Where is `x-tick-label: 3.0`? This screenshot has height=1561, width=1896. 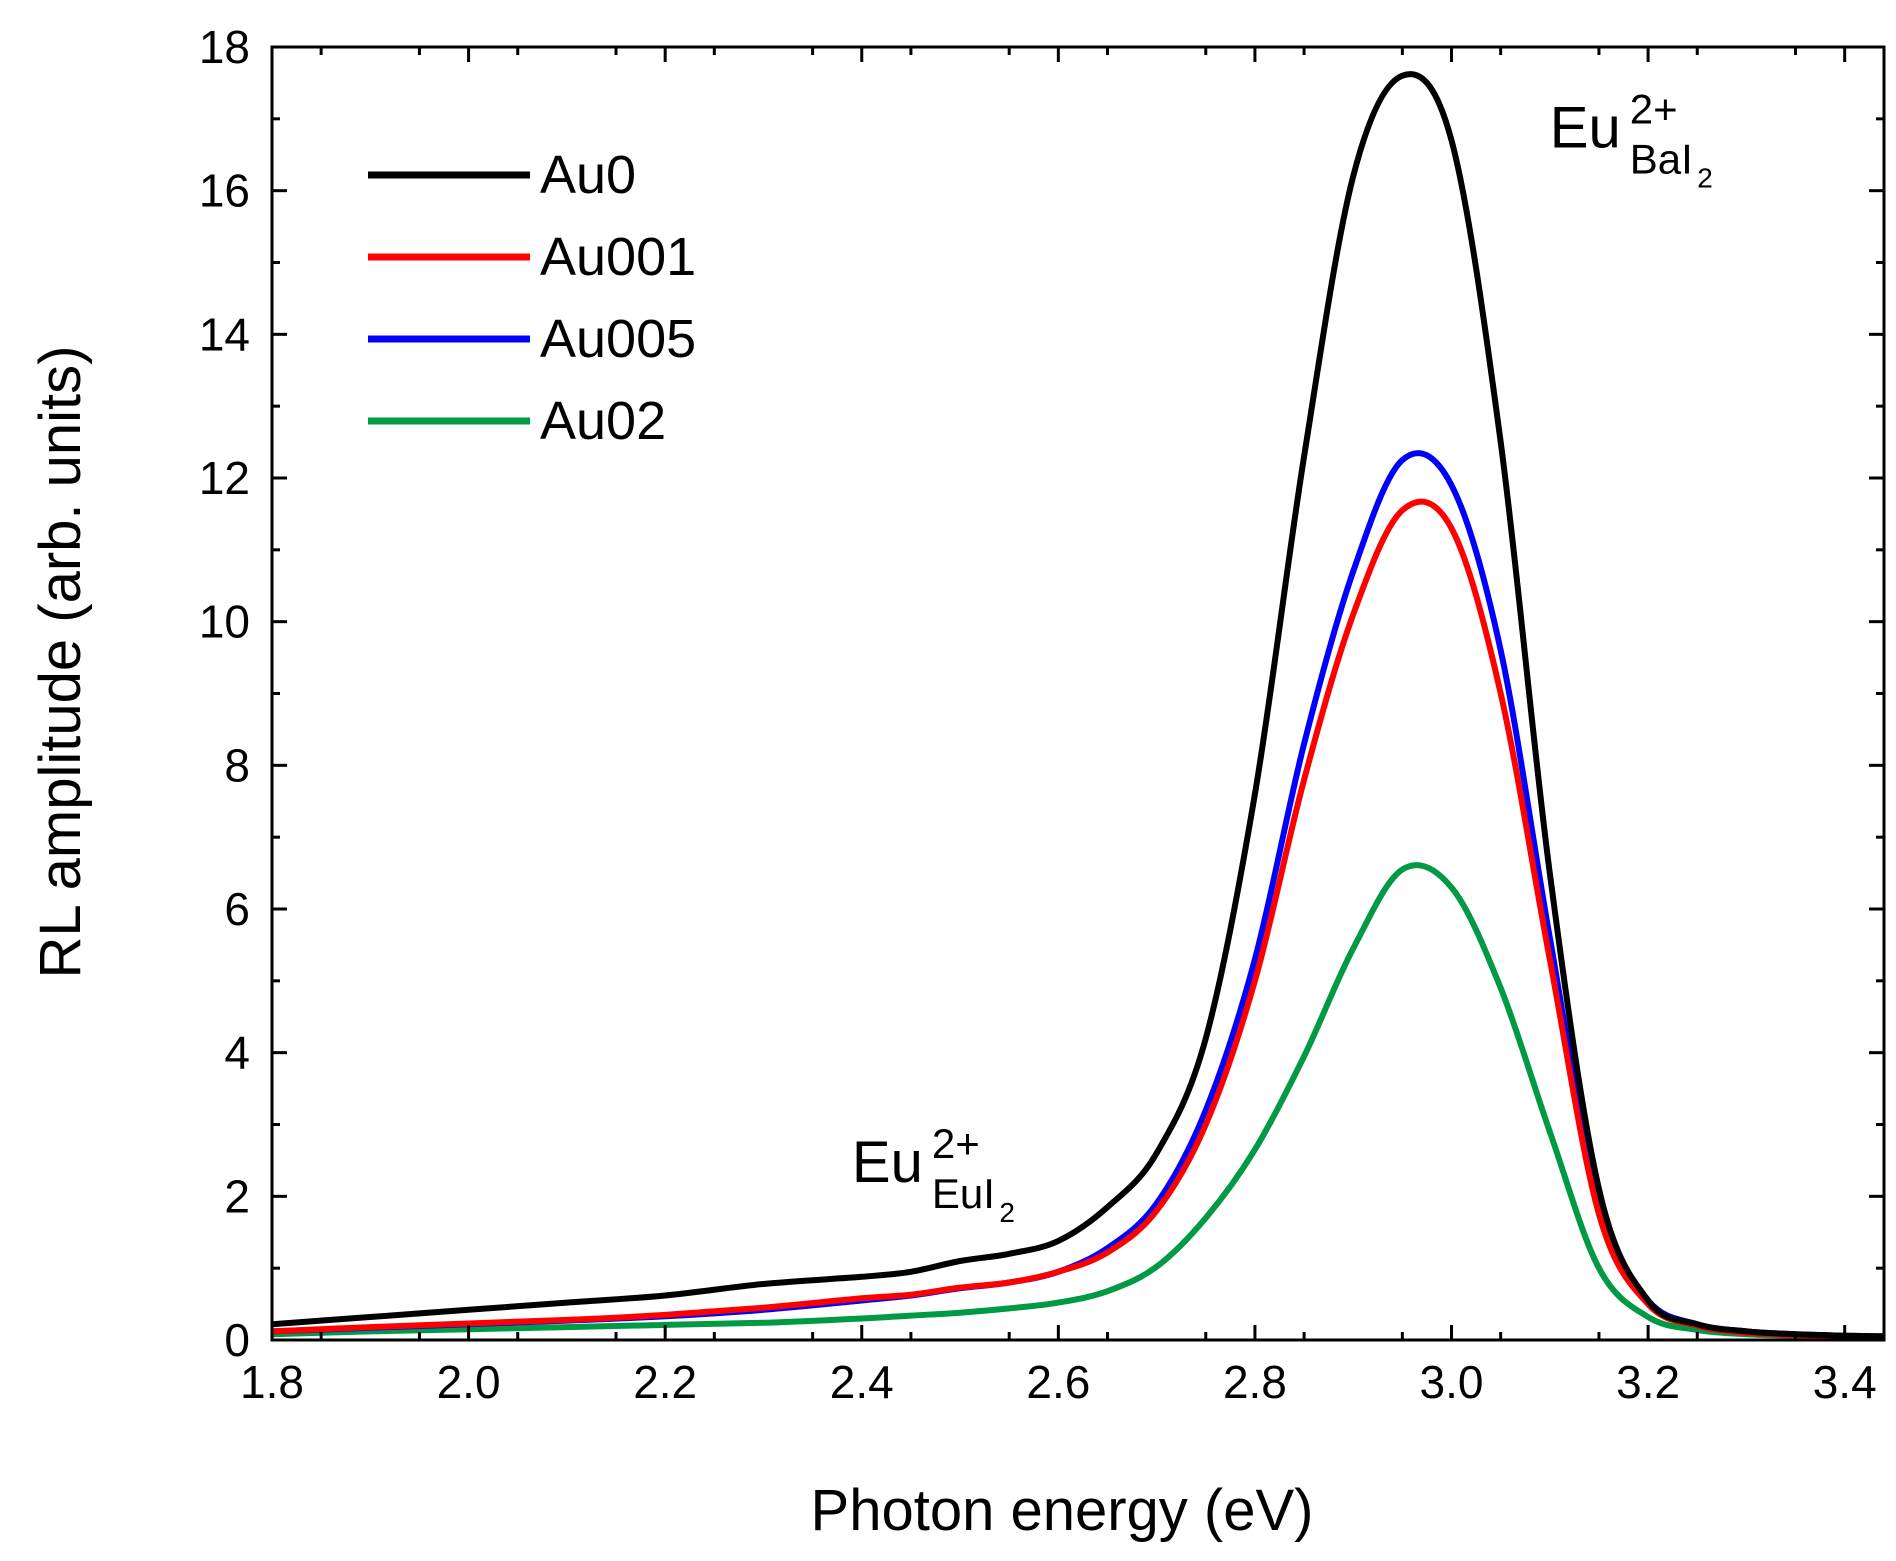 x-tick-label: 3.0 is located at coordinates (1452, 1382).